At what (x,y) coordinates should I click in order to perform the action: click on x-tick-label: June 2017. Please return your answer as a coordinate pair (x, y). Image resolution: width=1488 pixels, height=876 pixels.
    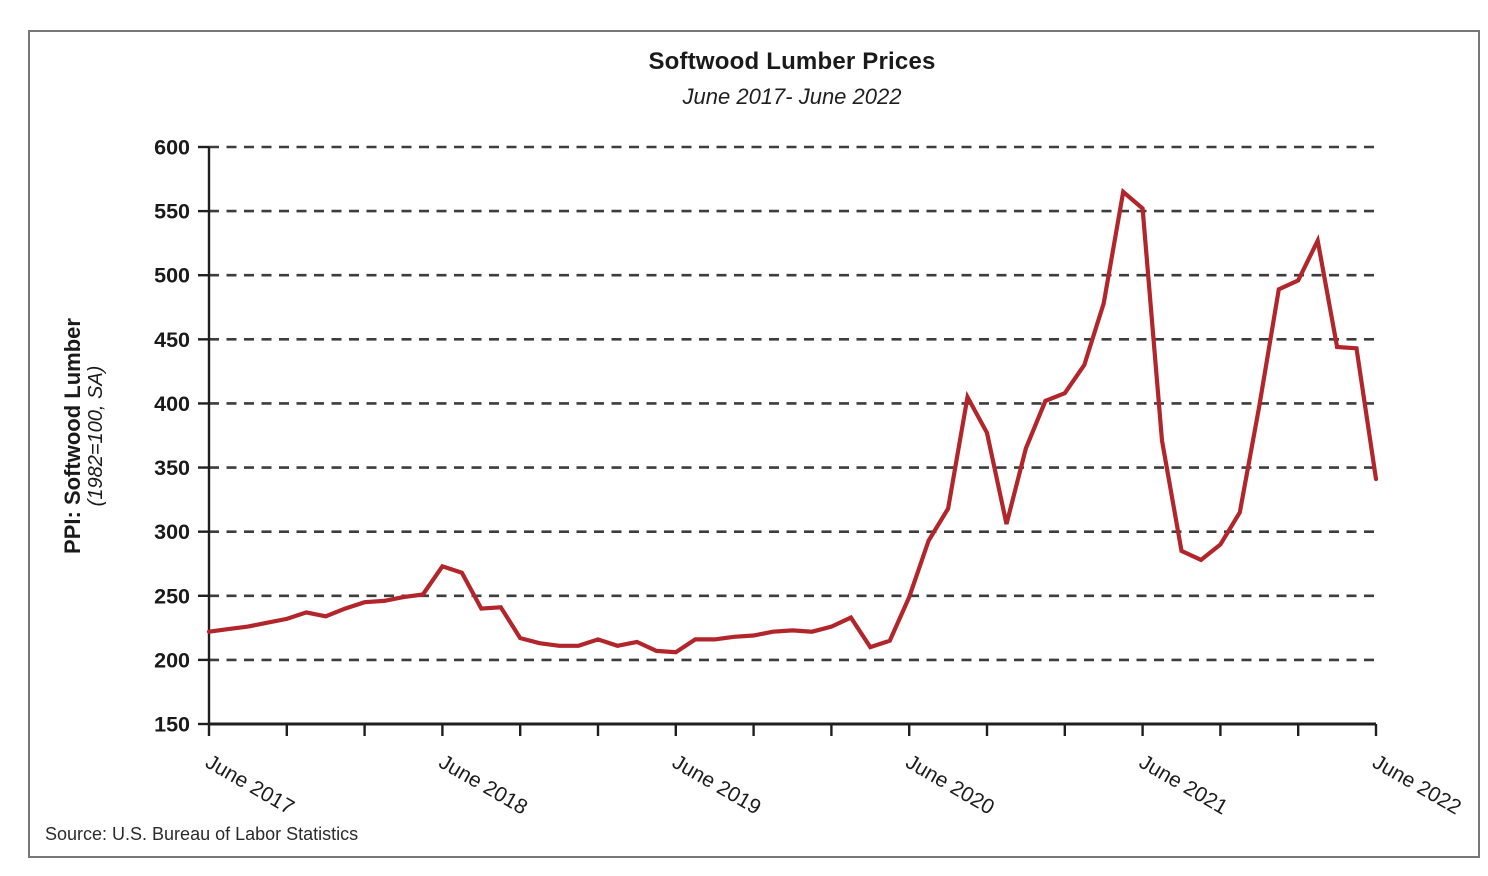
    Looking at the image, I should click on (250, 784).